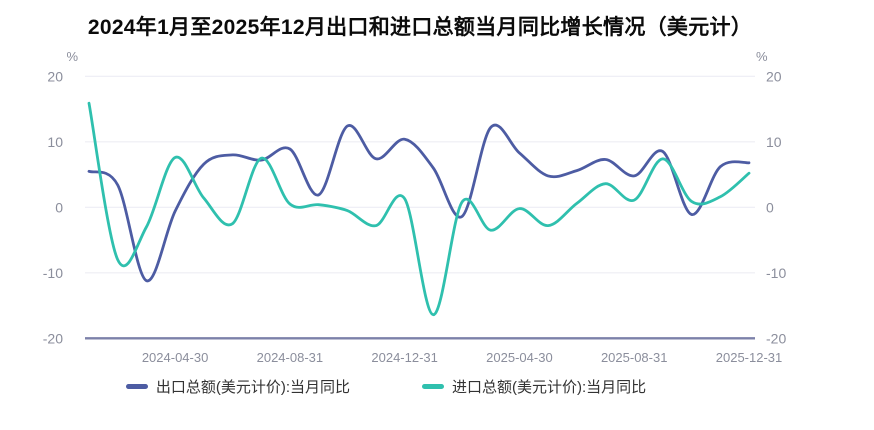 The image size is (874, 430). Describe the element at coordinates (72, 56) in the screenshot. I see `y-axis-unit-left: %` at that location.